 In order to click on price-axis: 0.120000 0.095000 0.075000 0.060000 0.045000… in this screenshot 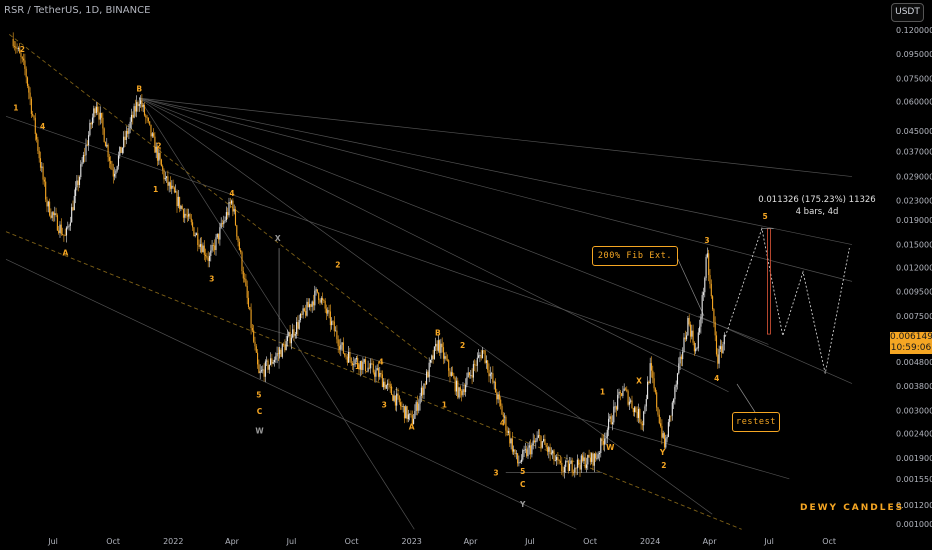, I will do `click(914, 277)`.